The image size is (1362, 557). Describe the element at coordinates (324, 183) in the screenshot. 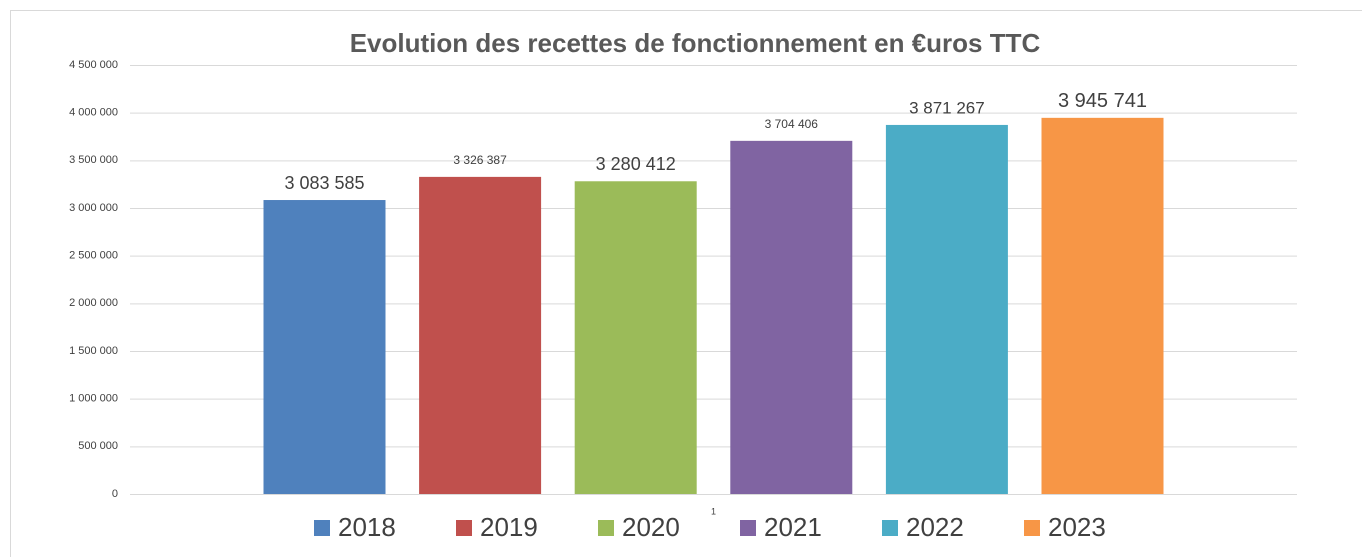

I see `data-label: 3 083 585` at that location.